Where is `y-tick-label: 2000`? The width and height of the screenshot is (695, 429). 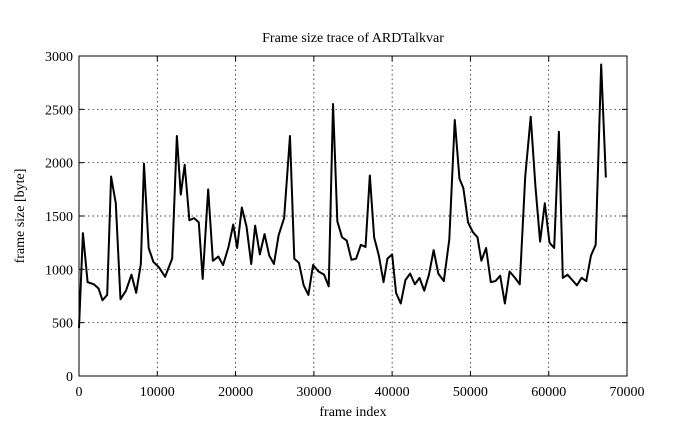
y-tick-label: 2000 is located at coordinates (59, 164).